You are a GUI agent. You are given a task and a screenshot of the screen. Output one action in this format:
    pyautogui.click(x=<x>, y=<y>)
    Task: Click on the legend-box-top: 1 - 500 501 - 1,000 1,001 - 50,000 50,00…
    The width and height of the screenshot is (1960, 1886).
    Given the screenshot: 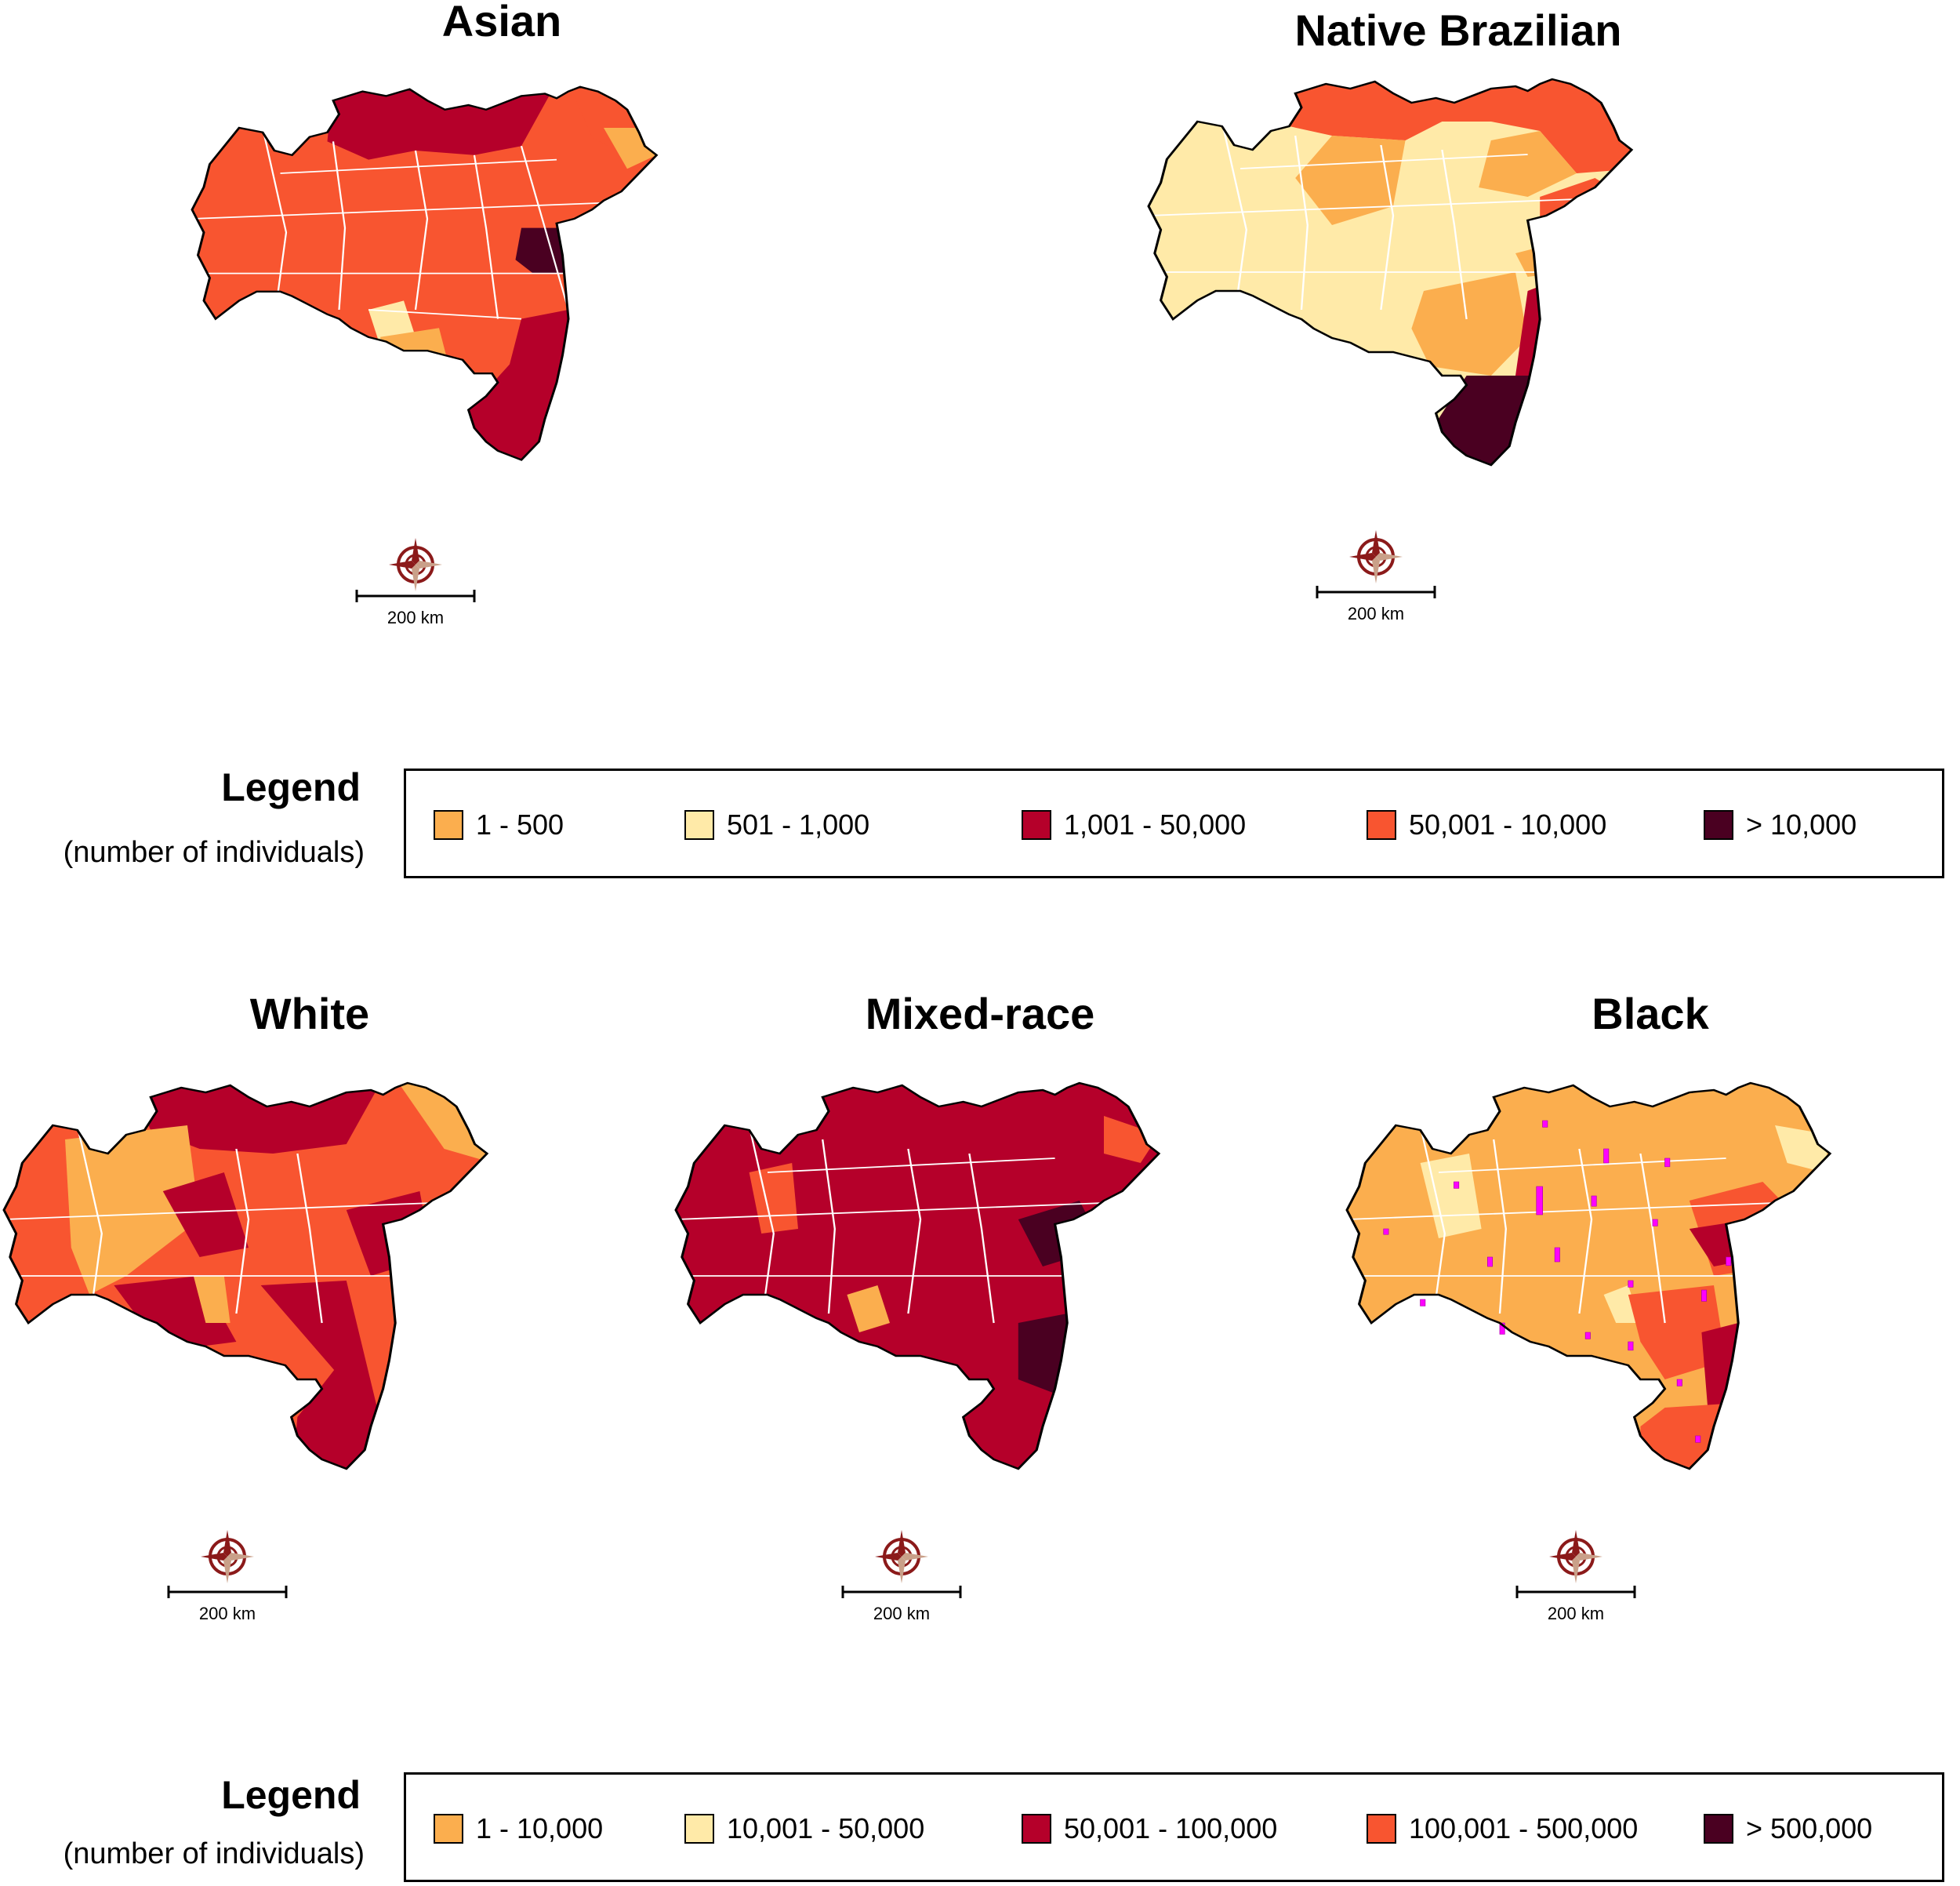 What is the action you would take?
    pyautogui.click(x=1174, y=823)
    